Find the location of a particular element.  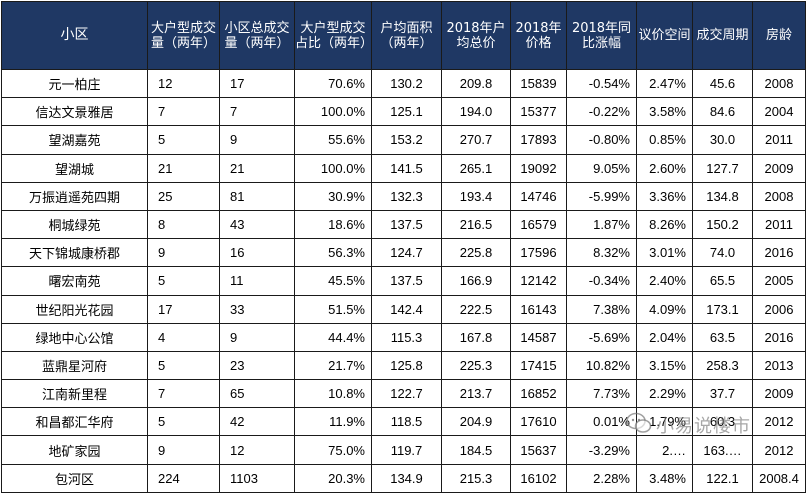

table-cell: 16143 is located at coordinates (538, 309).